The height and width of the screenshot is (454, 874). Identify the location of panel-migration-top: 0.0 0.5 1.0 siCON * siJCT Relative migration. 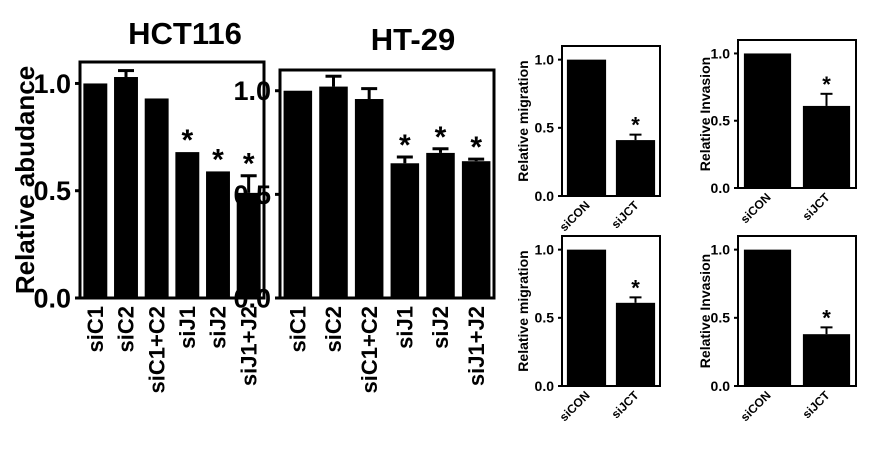
(588, 139).